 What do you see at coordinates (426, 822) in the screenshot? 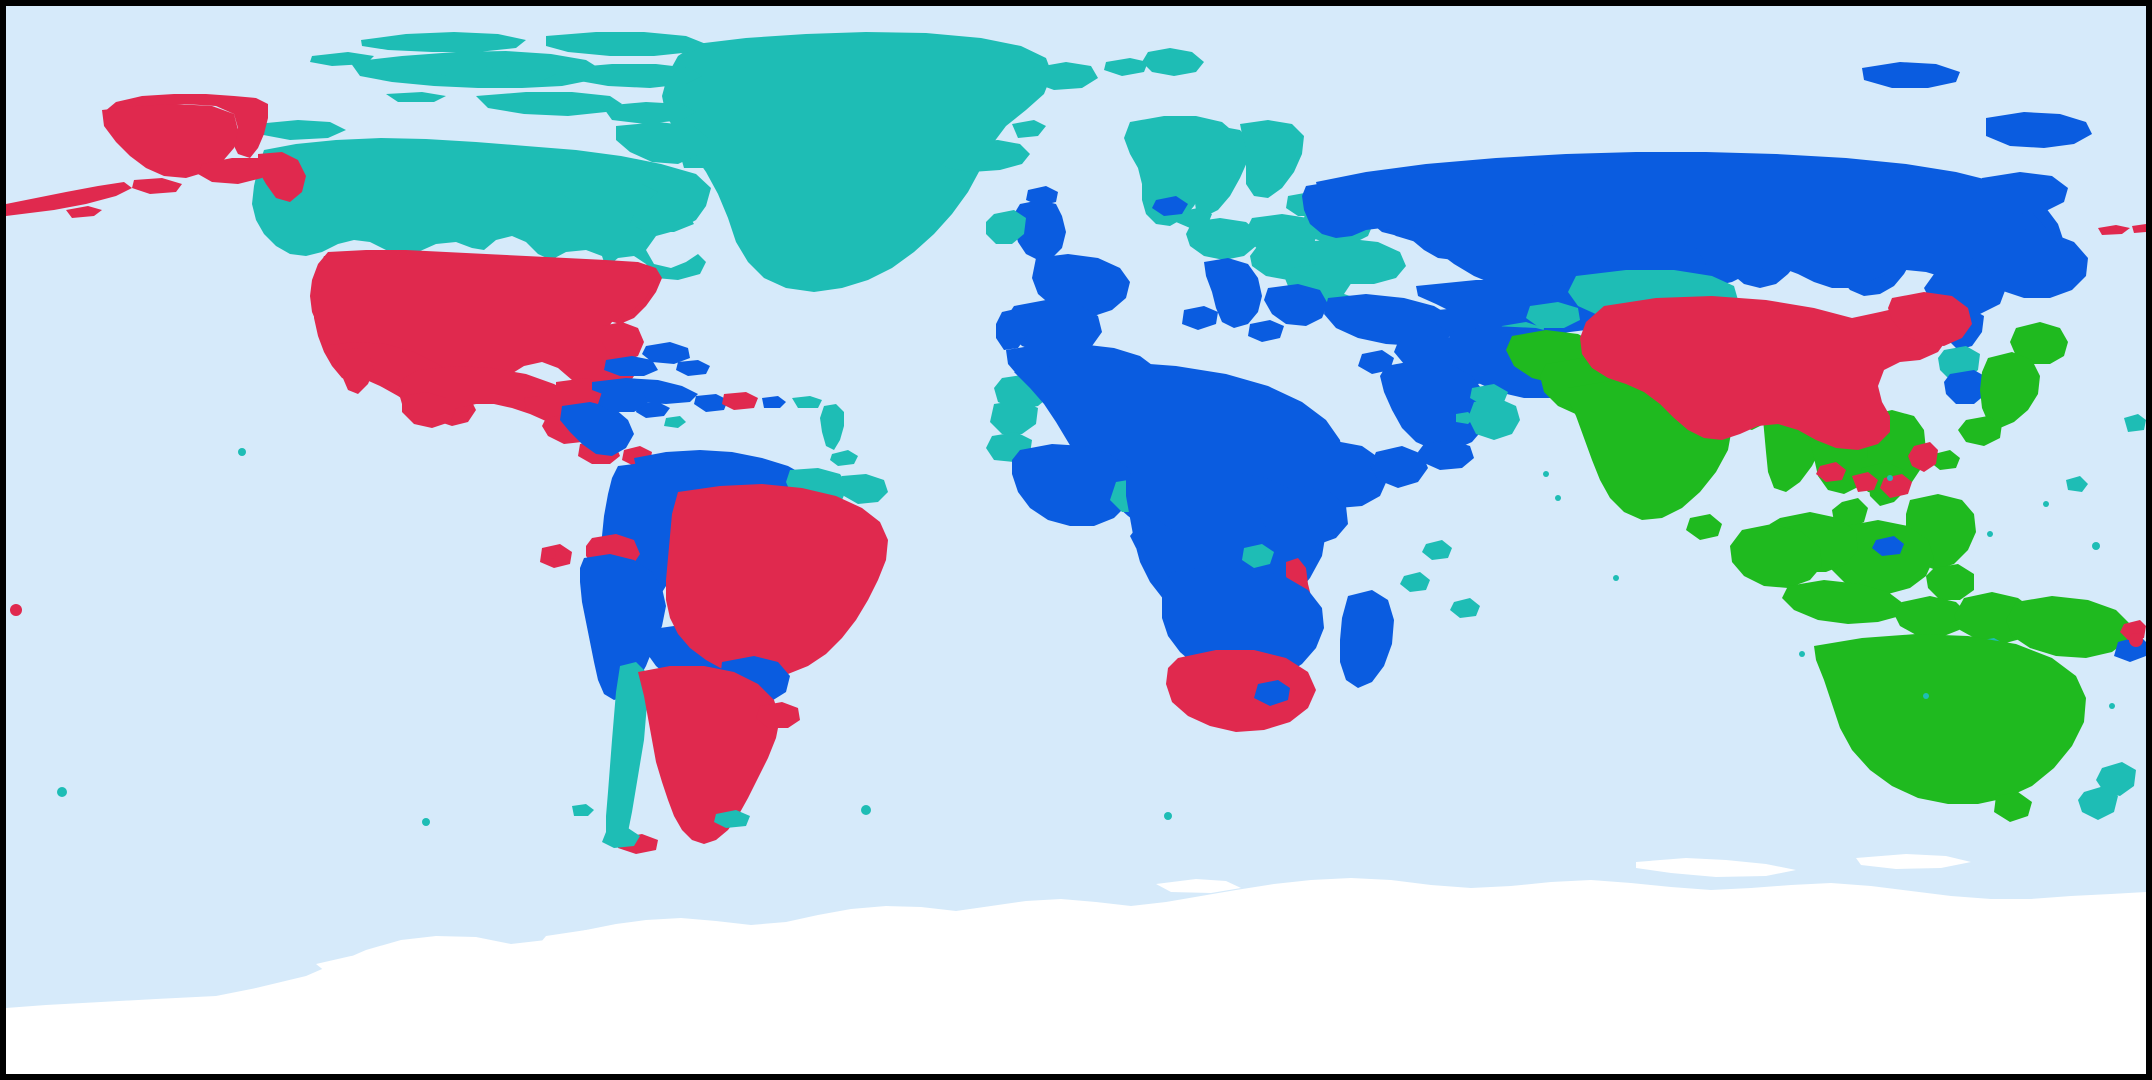
I see `island-dot-e` at bounding box center [426, 822].